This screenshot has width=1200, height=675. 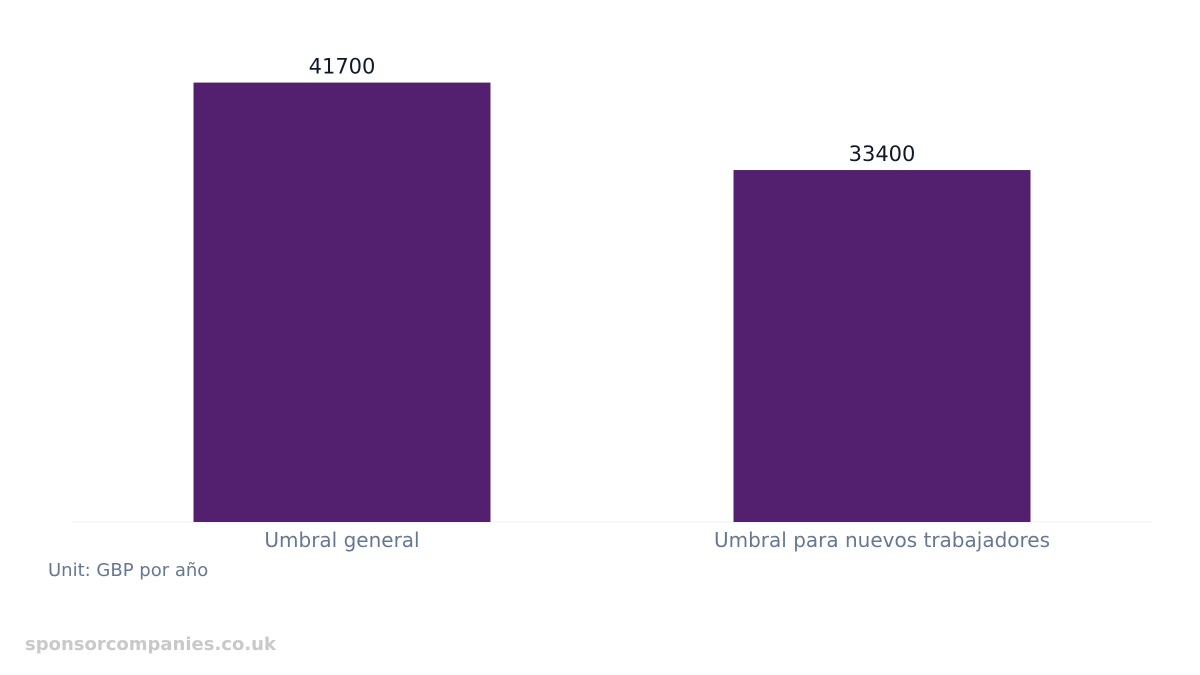 I want to click on watermark: sponsorcompanies.co.uk, so click(x=150, y=644).